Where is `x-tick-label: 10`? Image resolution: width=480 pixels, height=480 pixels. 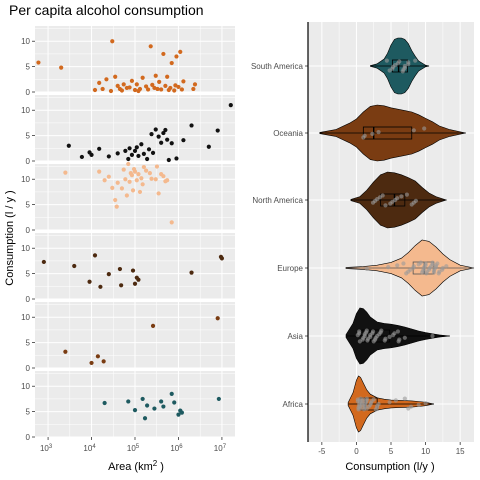
x-tick-label: 10 is located at coordinates (425, 451).